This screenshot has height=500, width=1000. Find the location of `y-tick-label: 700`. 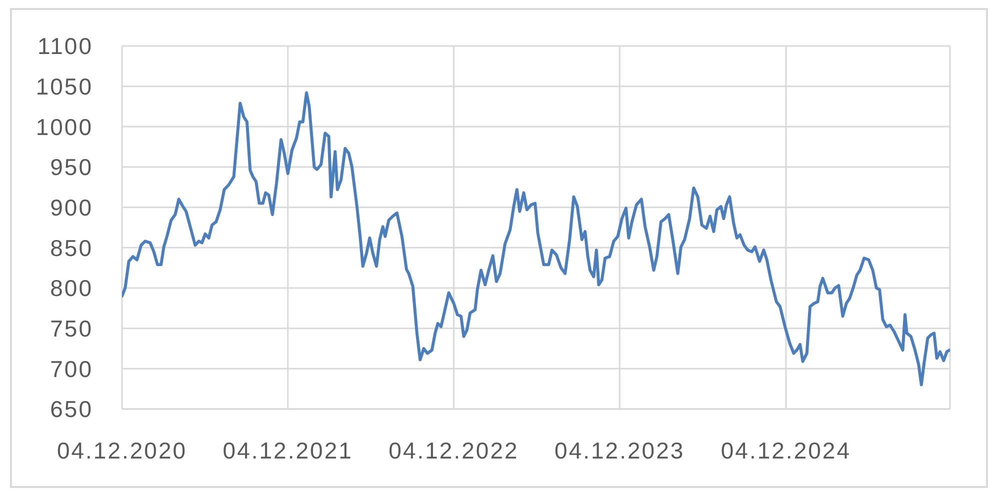

y-tick-label: 700 is located at coordinates (71, 369).